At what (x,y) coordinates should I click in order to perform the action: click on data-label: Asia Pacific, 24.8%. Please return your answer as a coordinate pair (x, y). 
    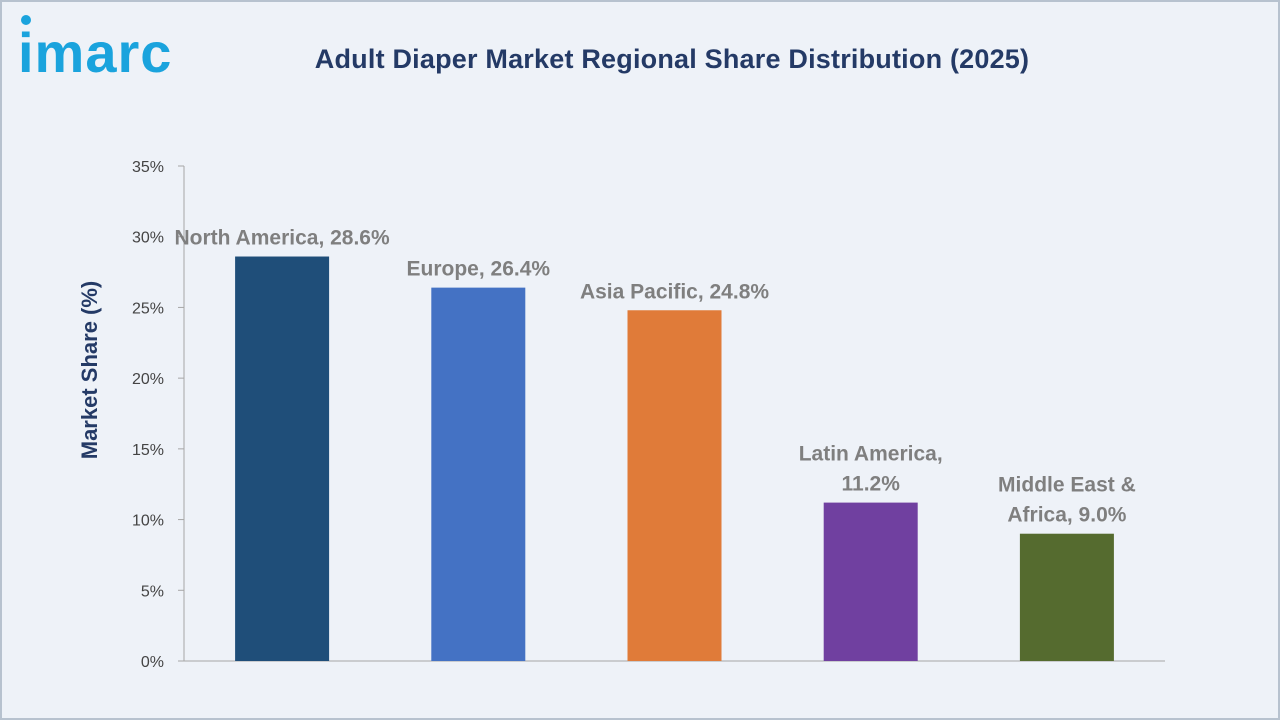
    Looking at the image, I should click on (674, 291).